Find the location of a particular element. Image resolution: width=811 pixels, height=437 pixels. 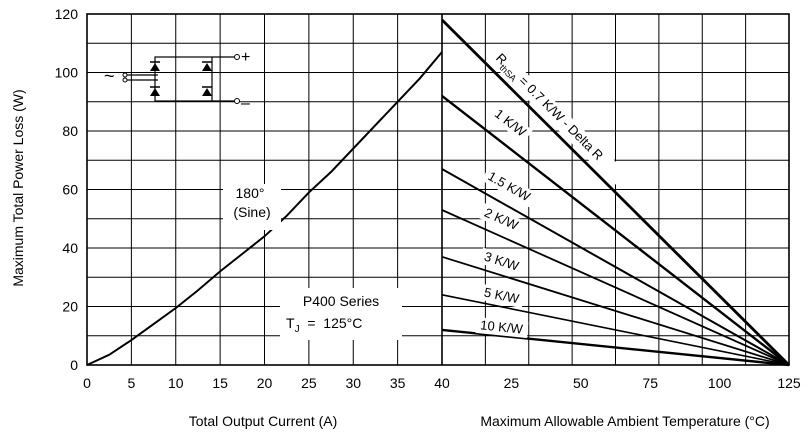

x-tick-label-current: 15 is located at coordinates (220, 383).